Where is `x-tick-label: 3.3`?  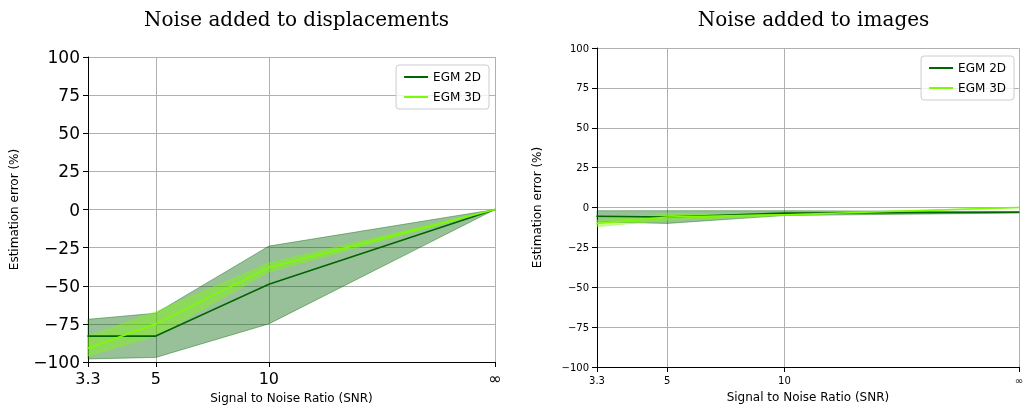 x-tick-label: 3.3 is located at coordinates (597, 380).